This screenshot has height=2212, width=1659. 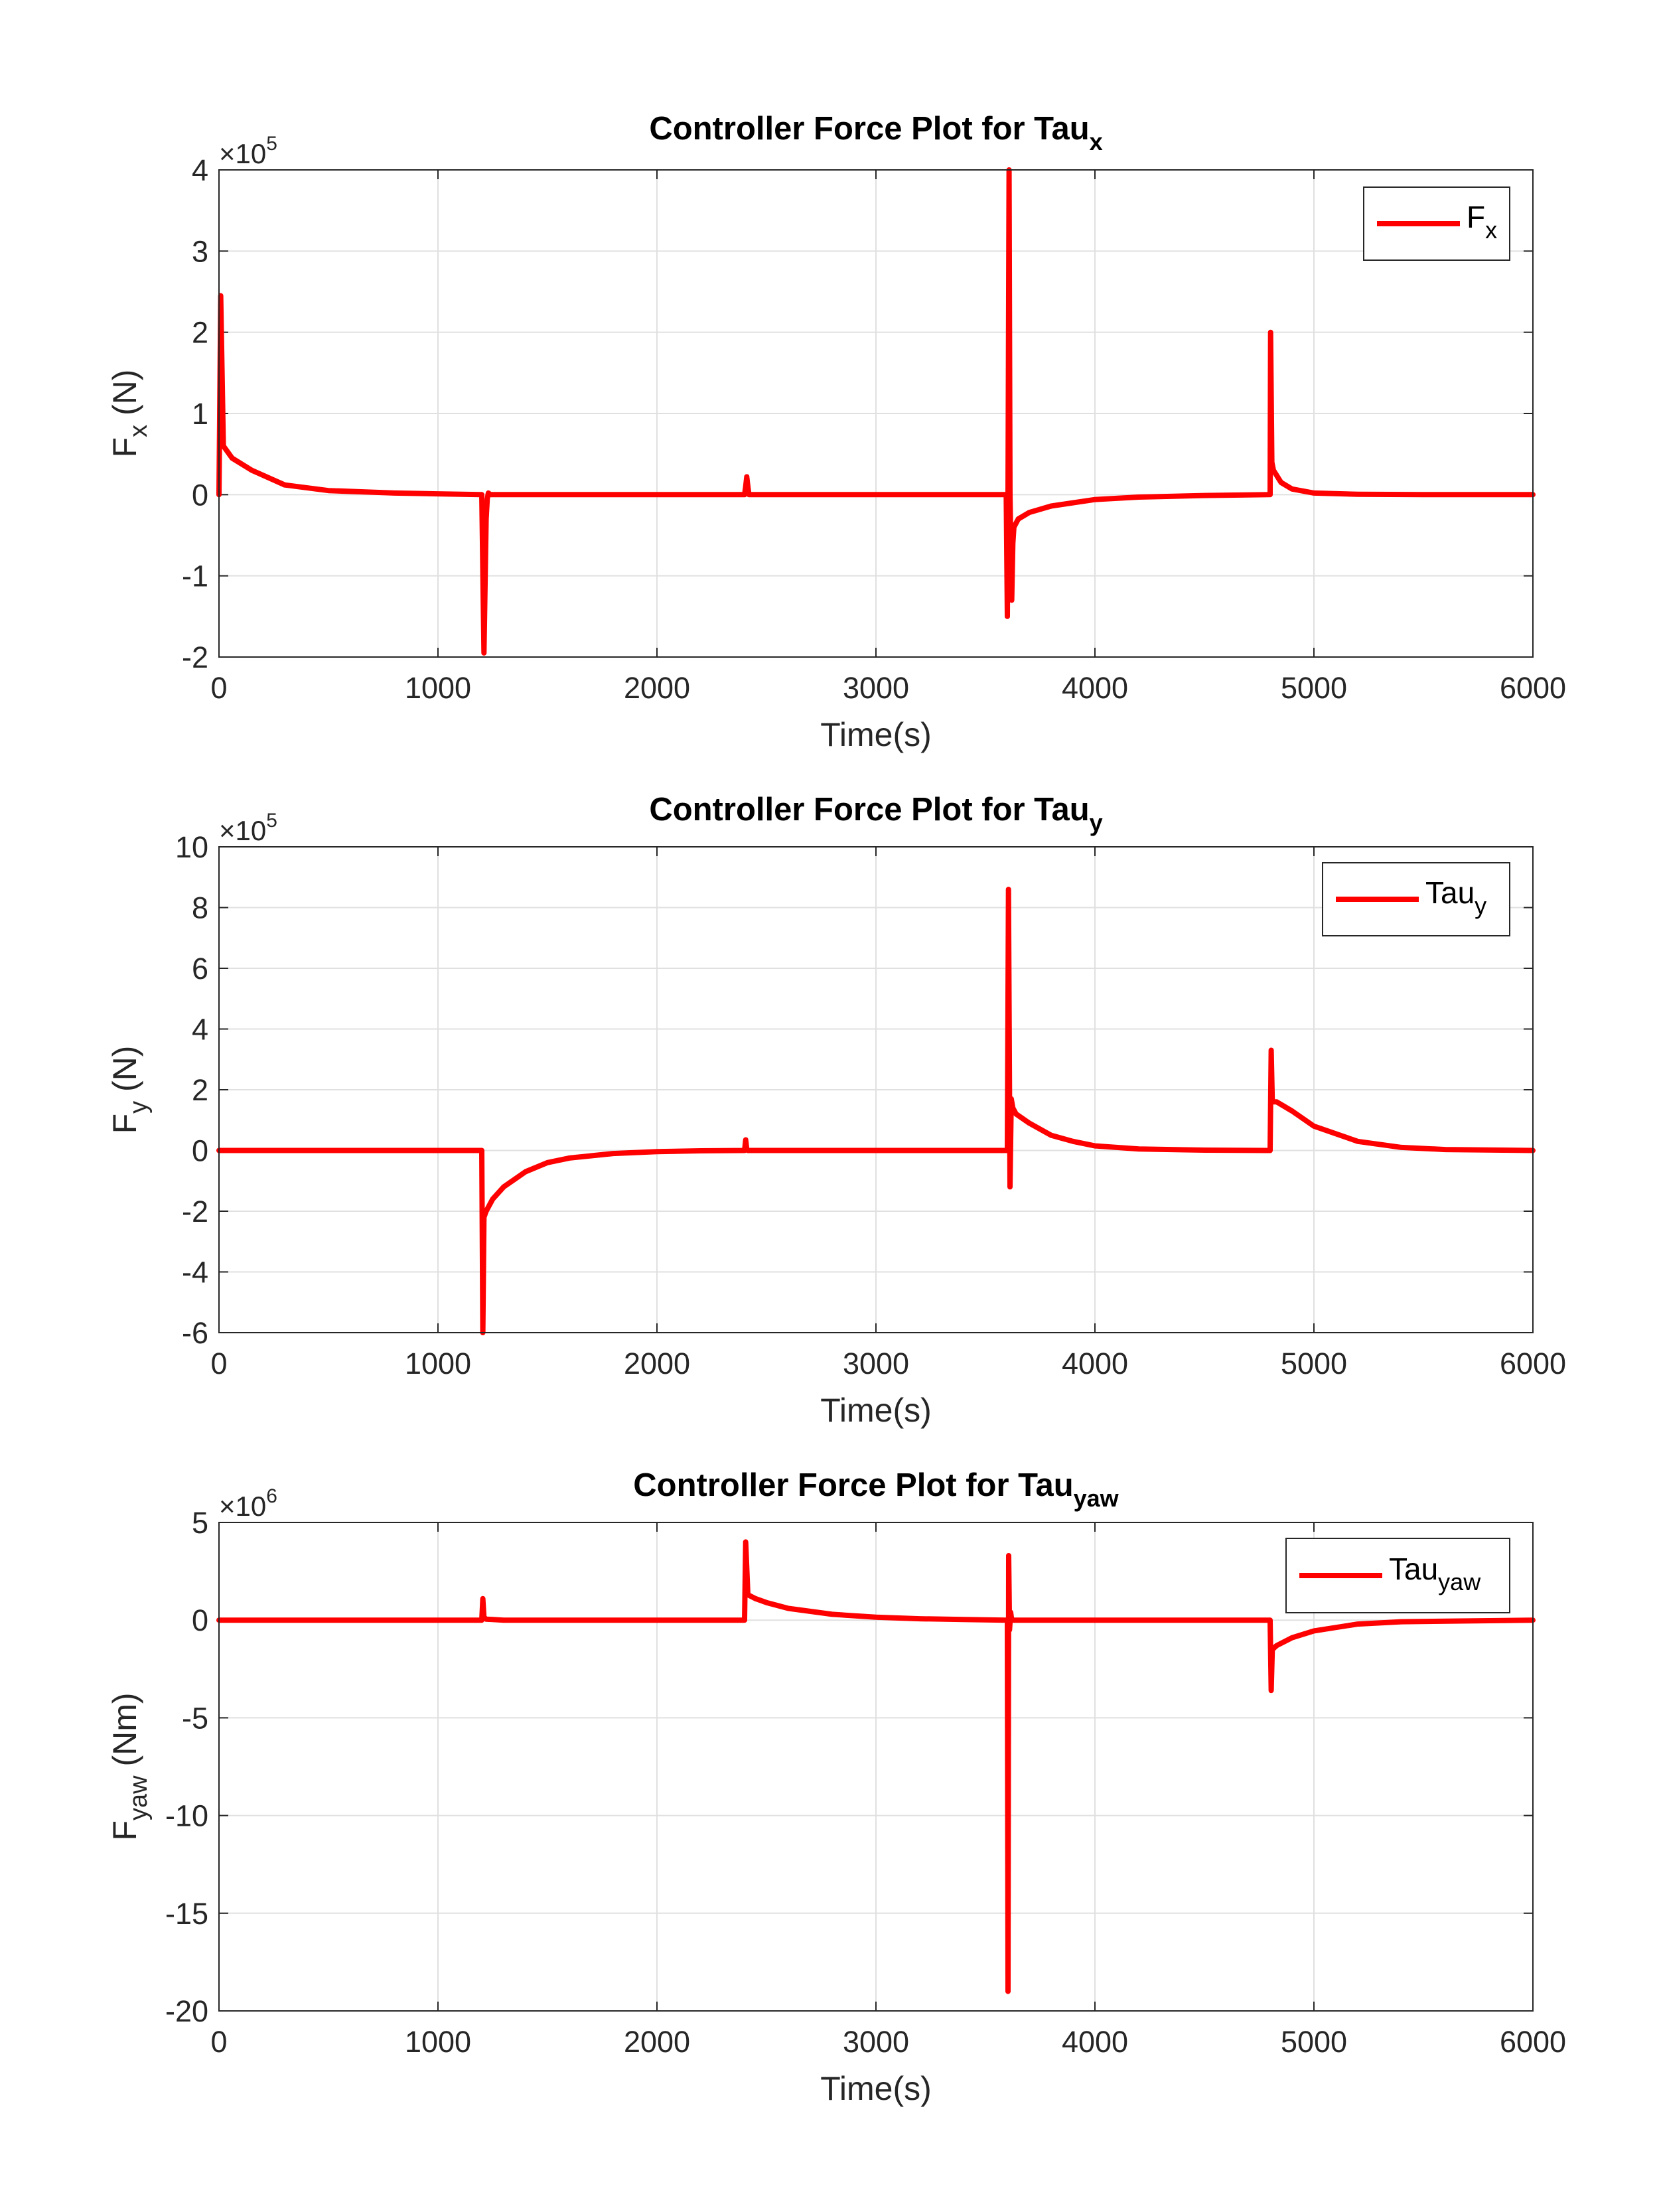 I want to click on y-tick-label: 6, so click(x=200, y=969).